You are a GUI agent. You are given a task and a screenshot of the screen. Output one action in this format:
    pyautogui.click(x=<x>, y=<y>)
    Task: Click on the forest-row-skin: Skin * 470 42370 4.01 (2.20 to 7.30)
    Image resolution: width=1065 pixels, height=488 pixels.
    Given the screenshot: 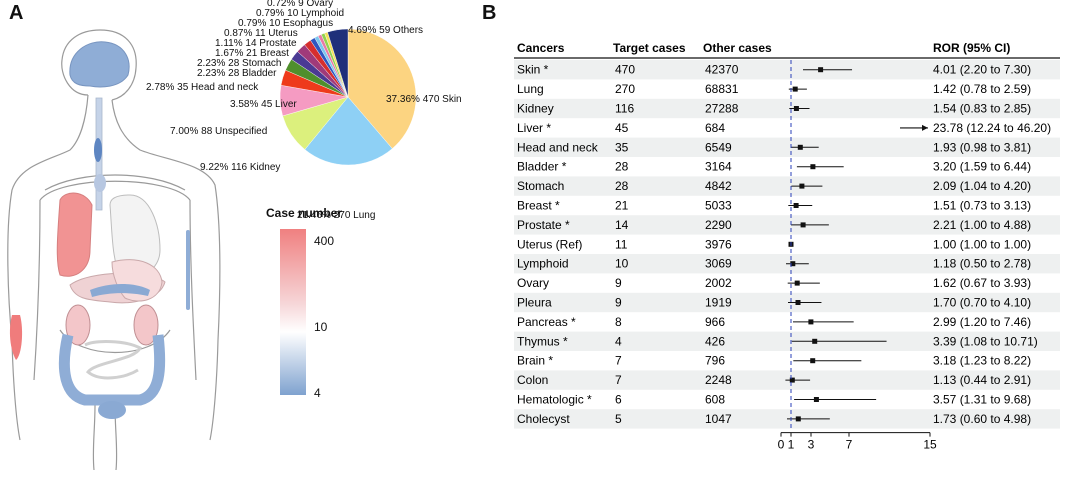 What is the action you would take?
    pyautogui.click(x=787, y=70)
    